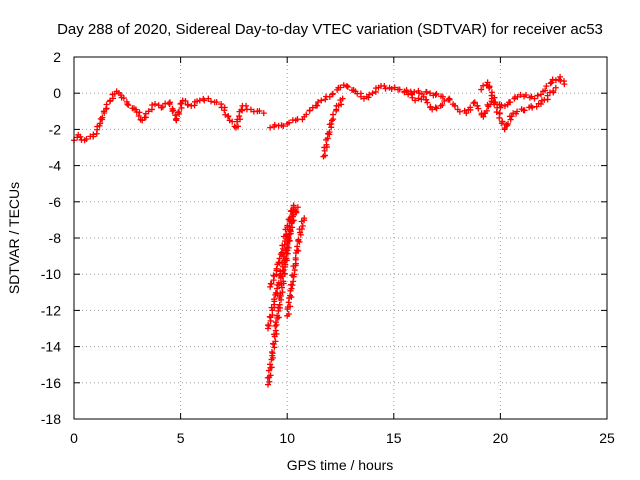  What do you see at coordinates (55, 166) in the screenshot?
I see `y-tick-label: -4` at bounding box center [55, 166].